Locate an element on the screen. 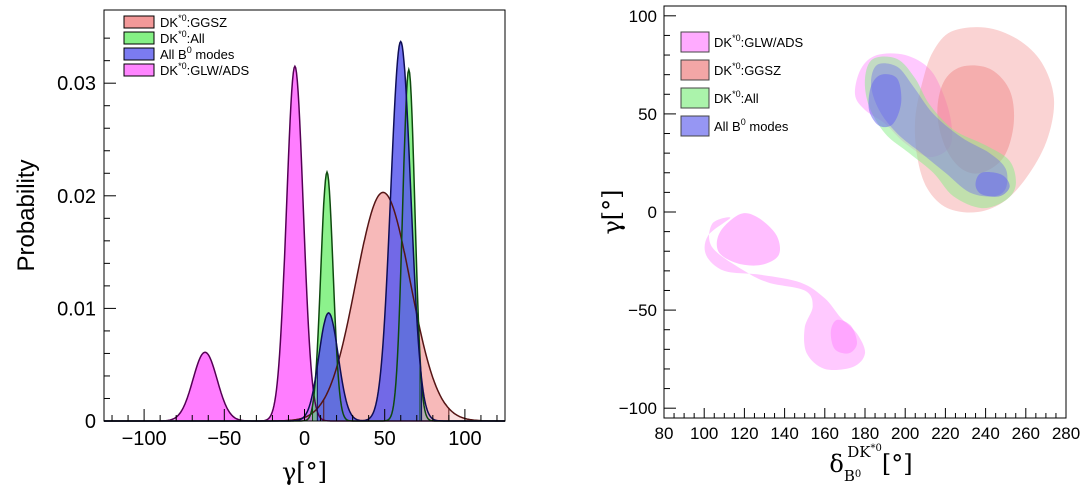 Image resolution: width=1081 pixels, height=495 pixels. x-tick-label: 180 is located at coordinates (865, 433).